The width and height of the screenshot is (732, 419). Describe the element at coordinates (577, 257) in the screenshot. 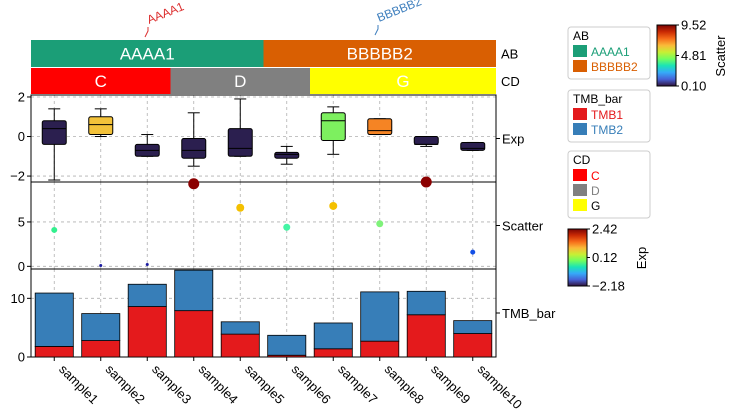

I see `exp-colorbar` at that location.